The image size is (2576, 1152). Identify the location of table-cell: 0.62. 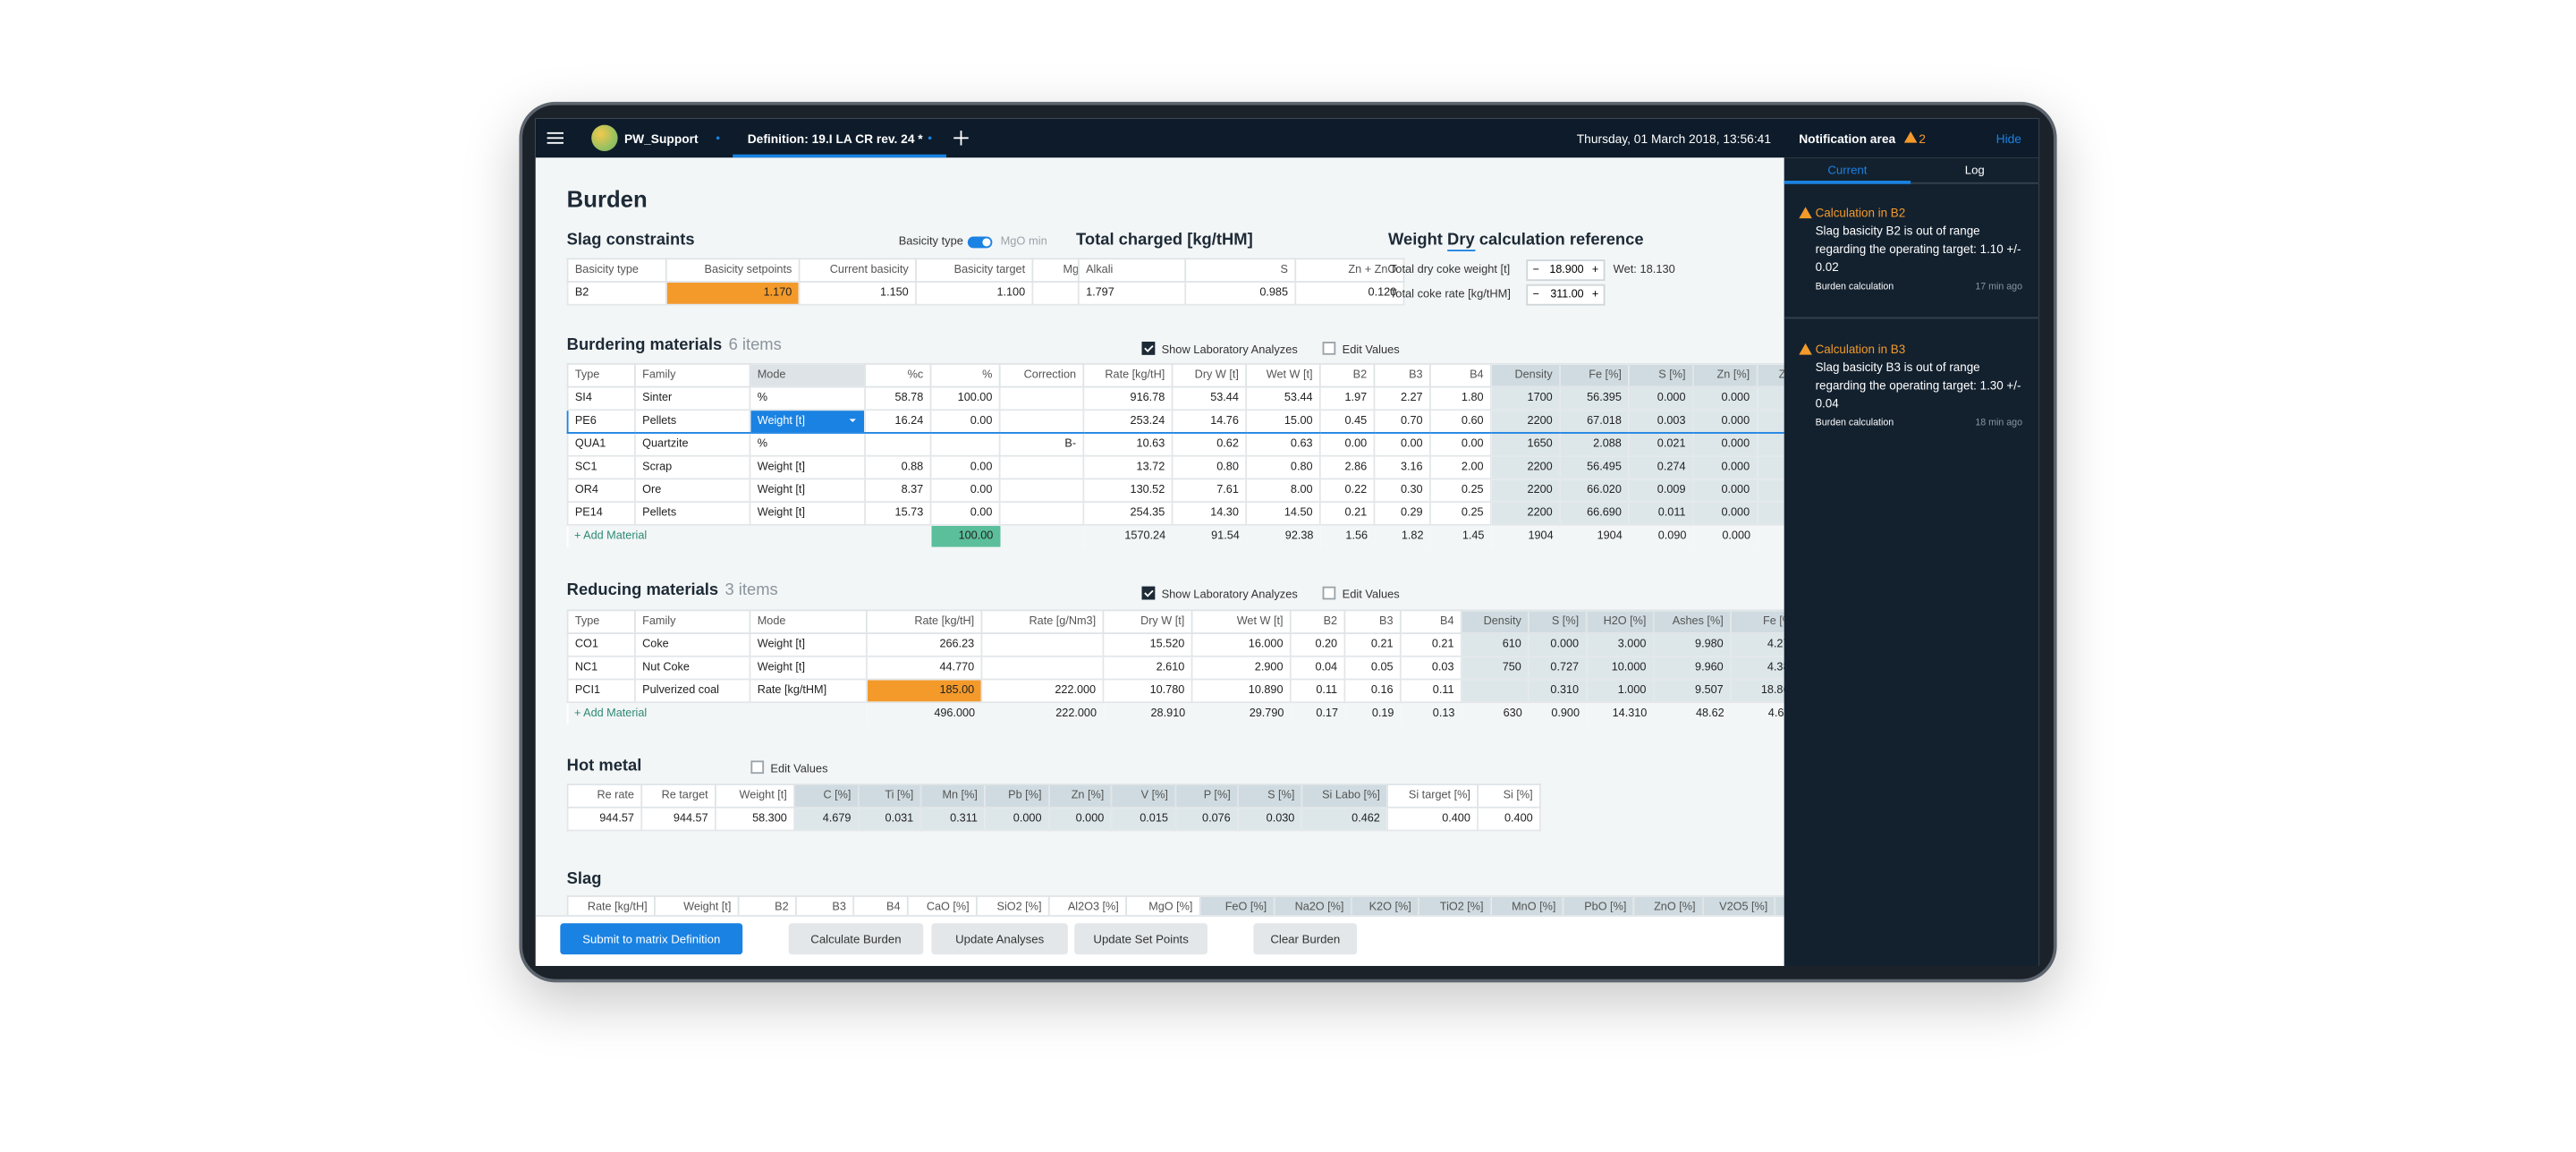
(1209, 444).